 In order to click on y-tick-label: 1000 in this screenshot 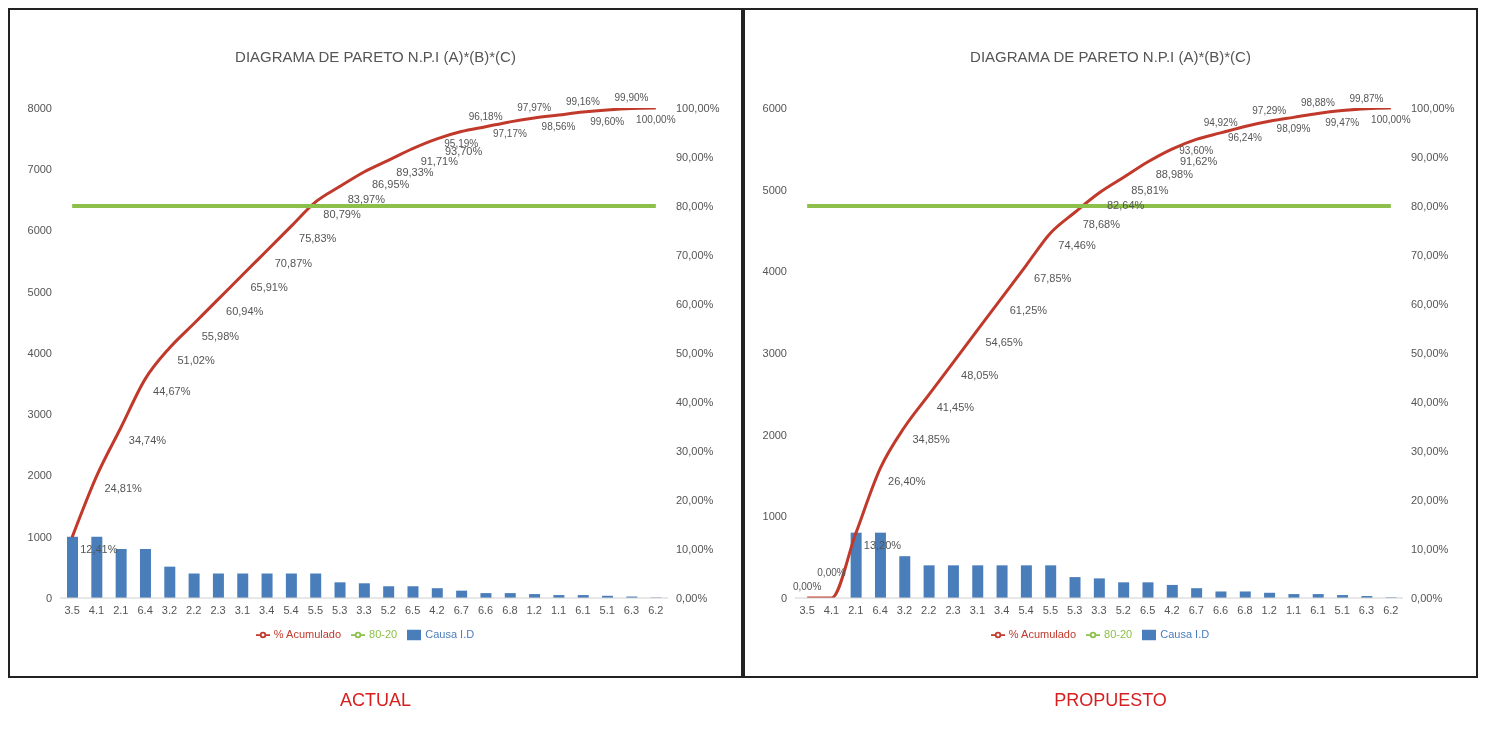, I will do `click(774, 516)`.